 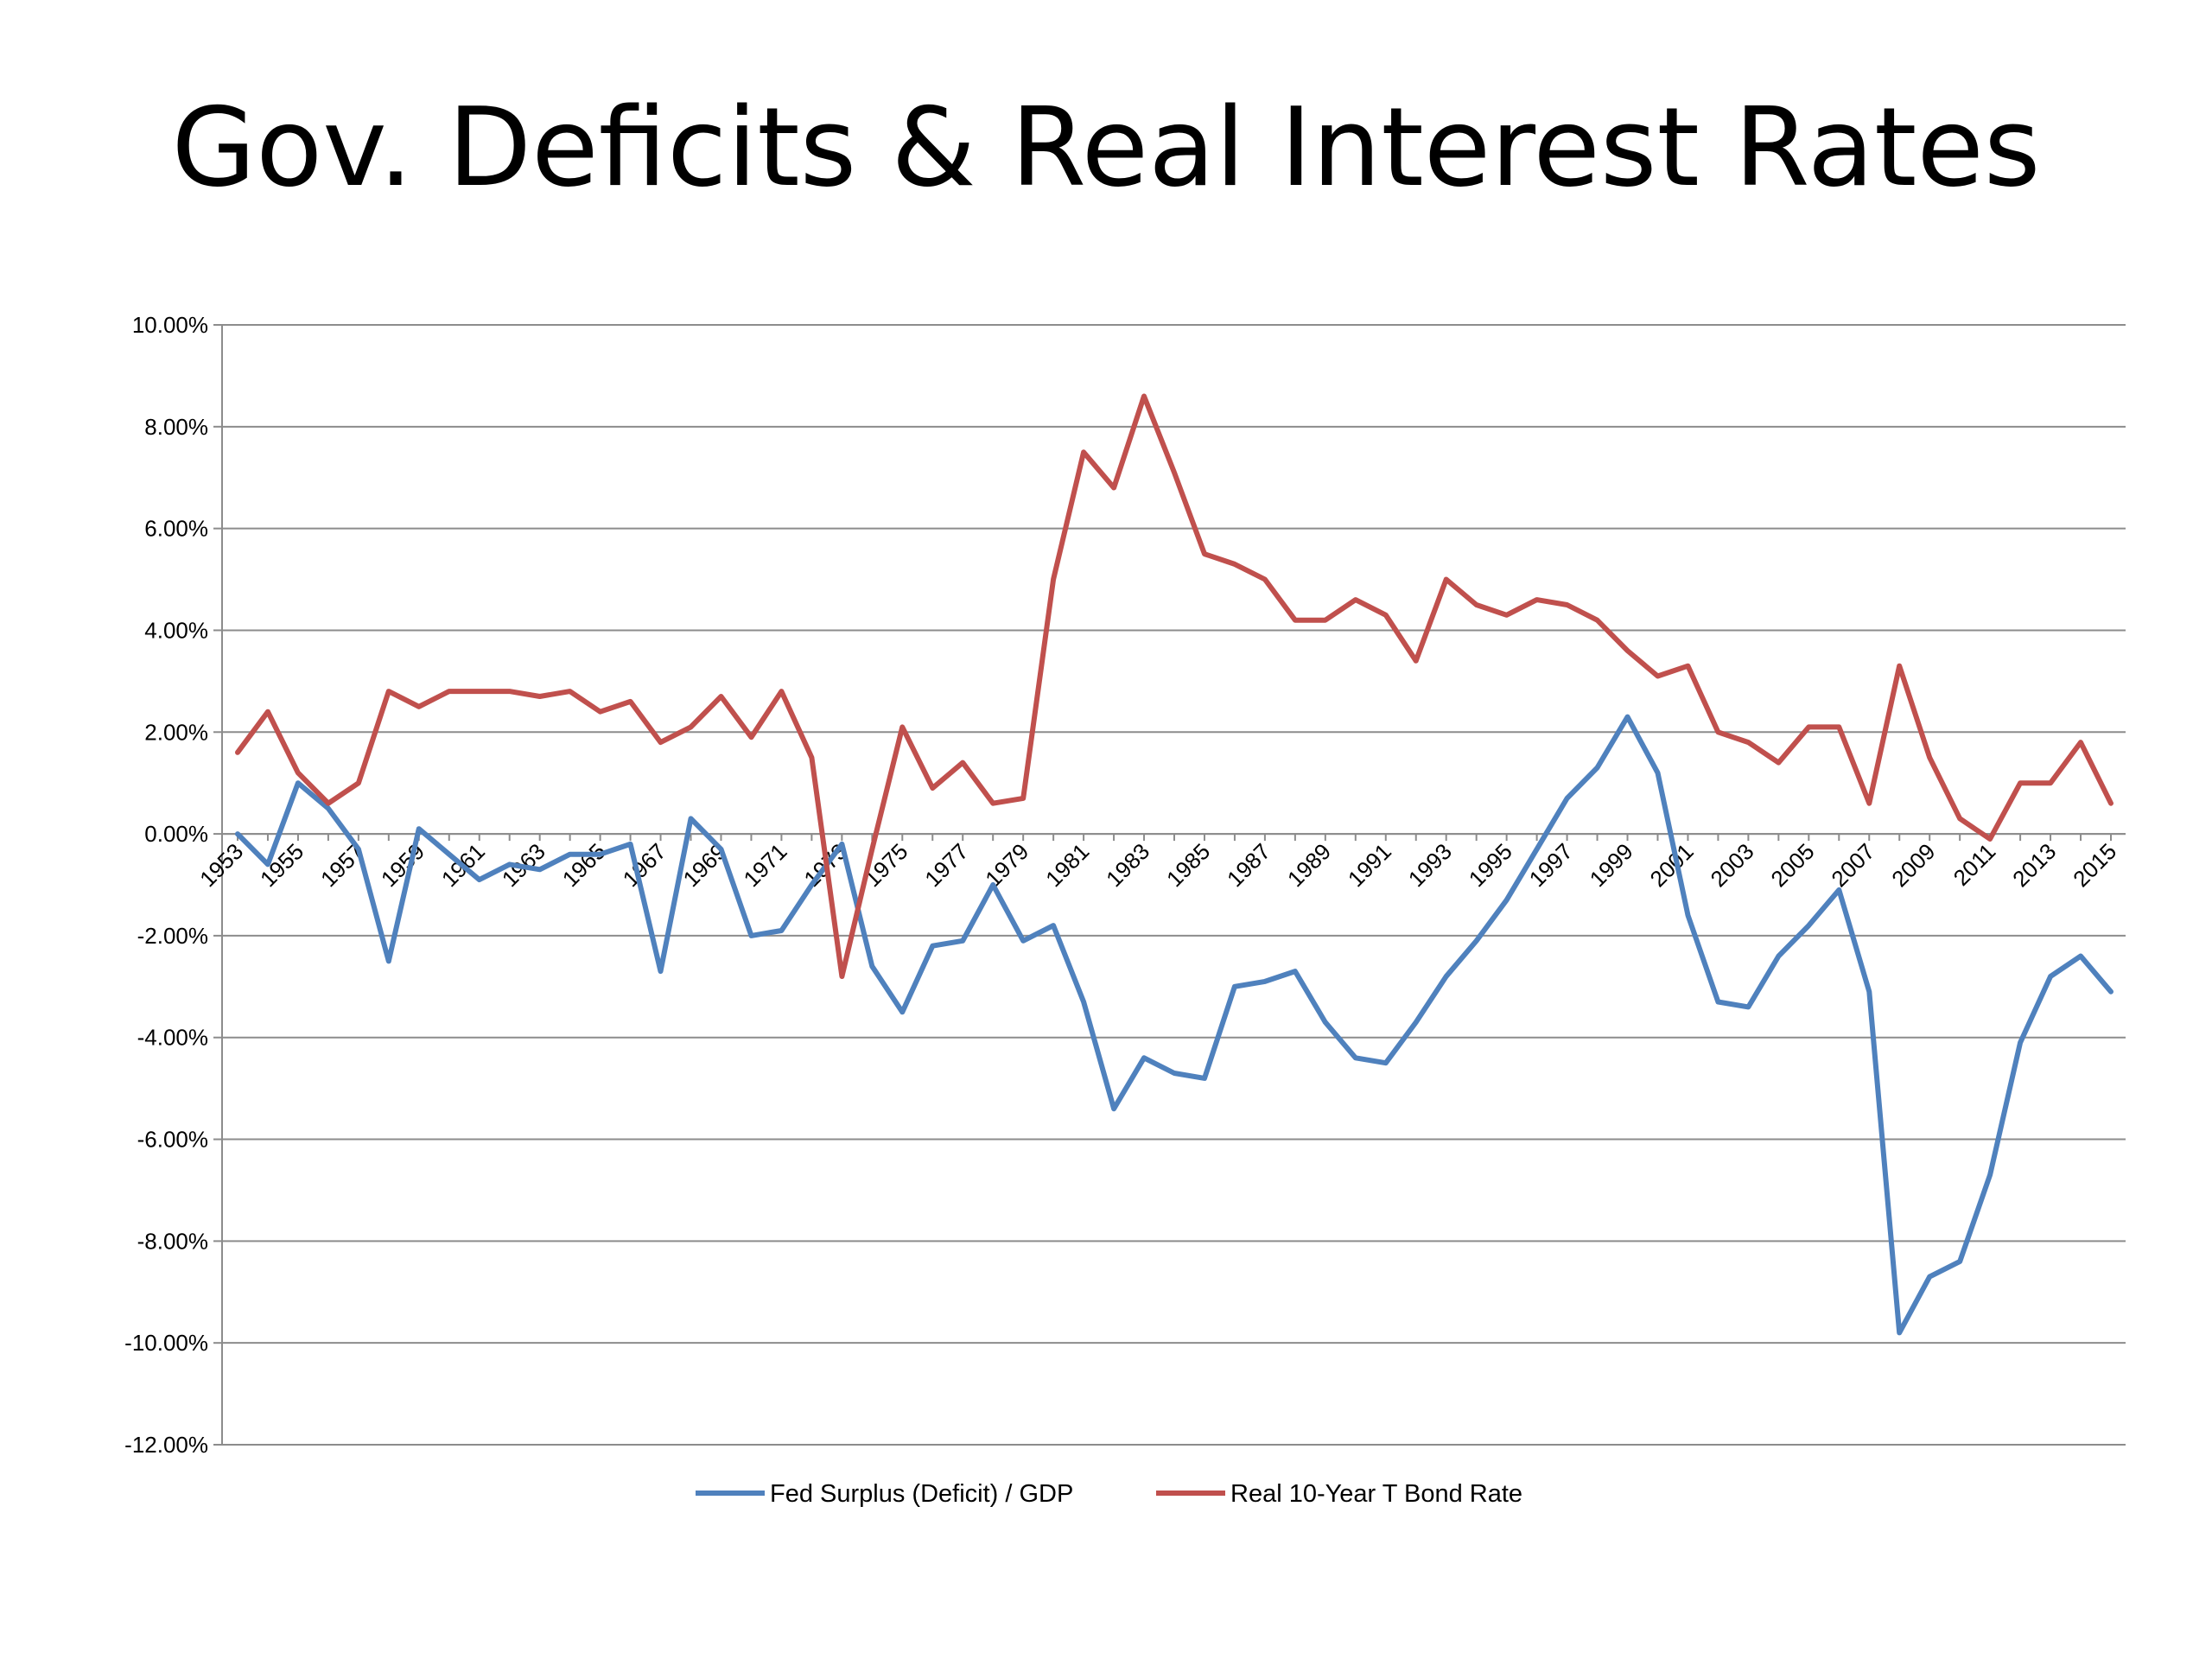 I want to click on x-tick-label: 1993, so click(x=1430, y=865).